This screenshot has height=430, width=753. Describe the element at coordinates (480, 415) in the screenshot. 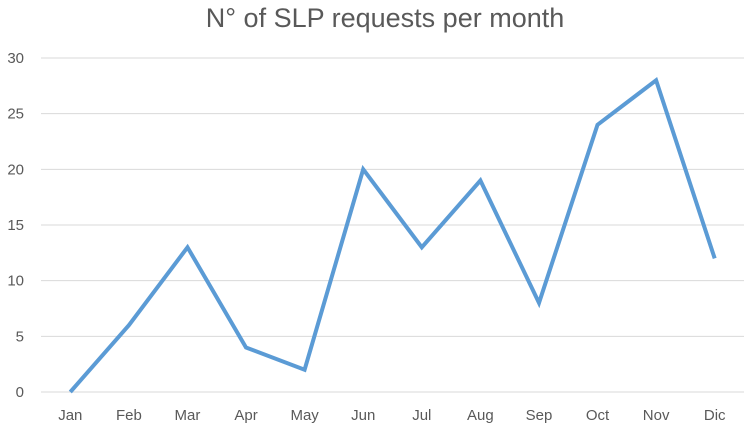

I see `x-tick-label: Aug` at that location.